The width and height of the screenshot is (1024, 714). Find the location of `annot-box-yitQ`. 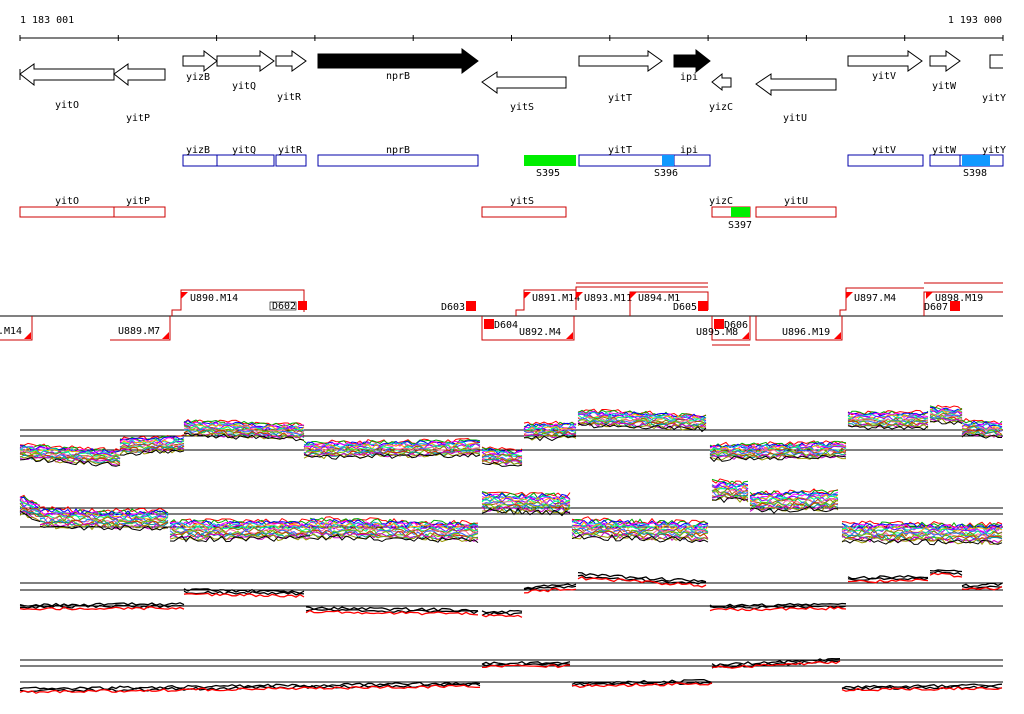

annot-box-yitQ is located at coordinates (245, 160).